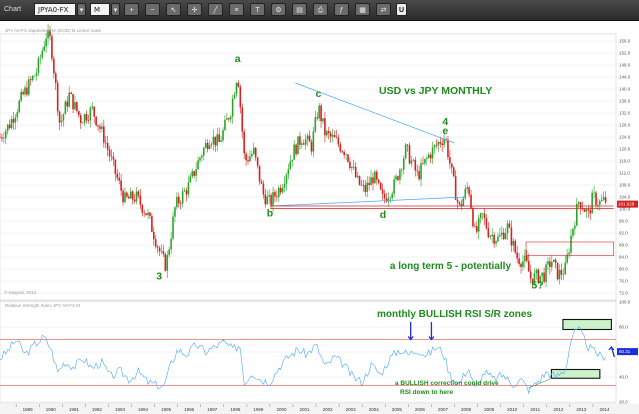 Image resolution: width=639 pixels, height=414 pixels. What do you see at coordinates (623, 245) in the screenshot?
I see `price-tick-label: 88.0` at bounding box center [623, 245].